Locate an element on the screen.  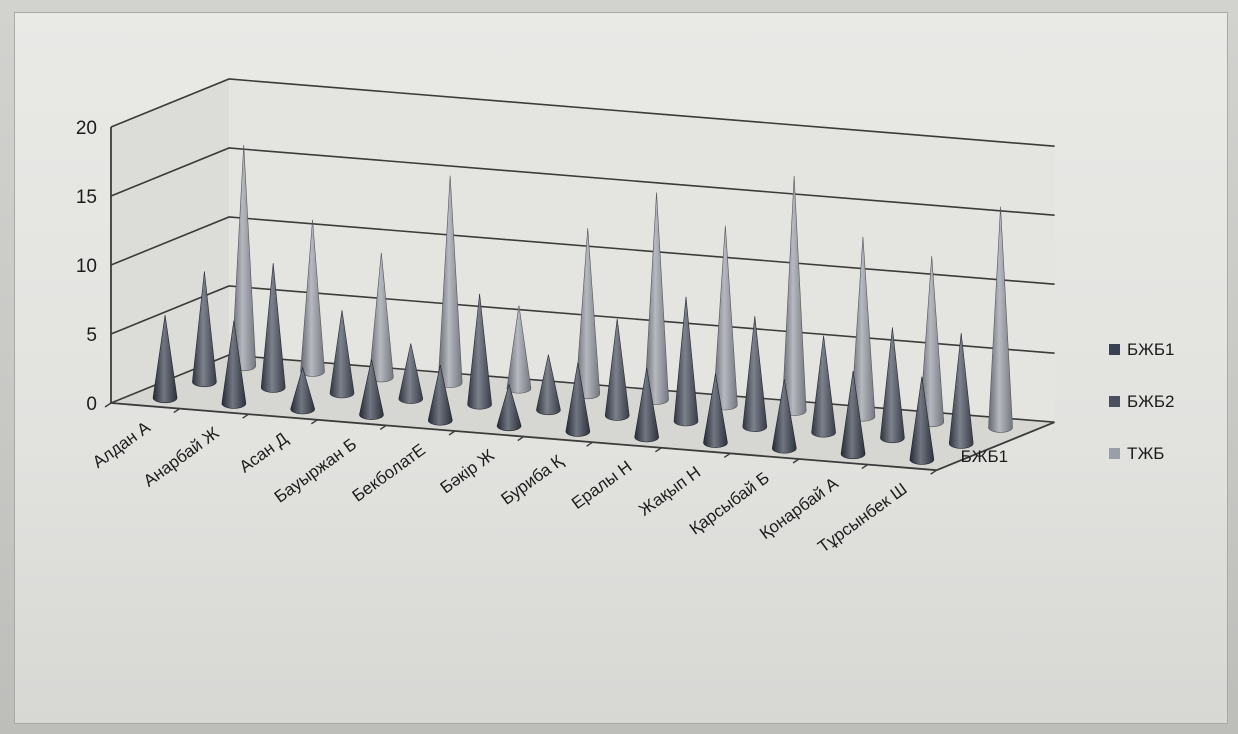
category-label: Жақып Н is located at coordinates (669, 490).